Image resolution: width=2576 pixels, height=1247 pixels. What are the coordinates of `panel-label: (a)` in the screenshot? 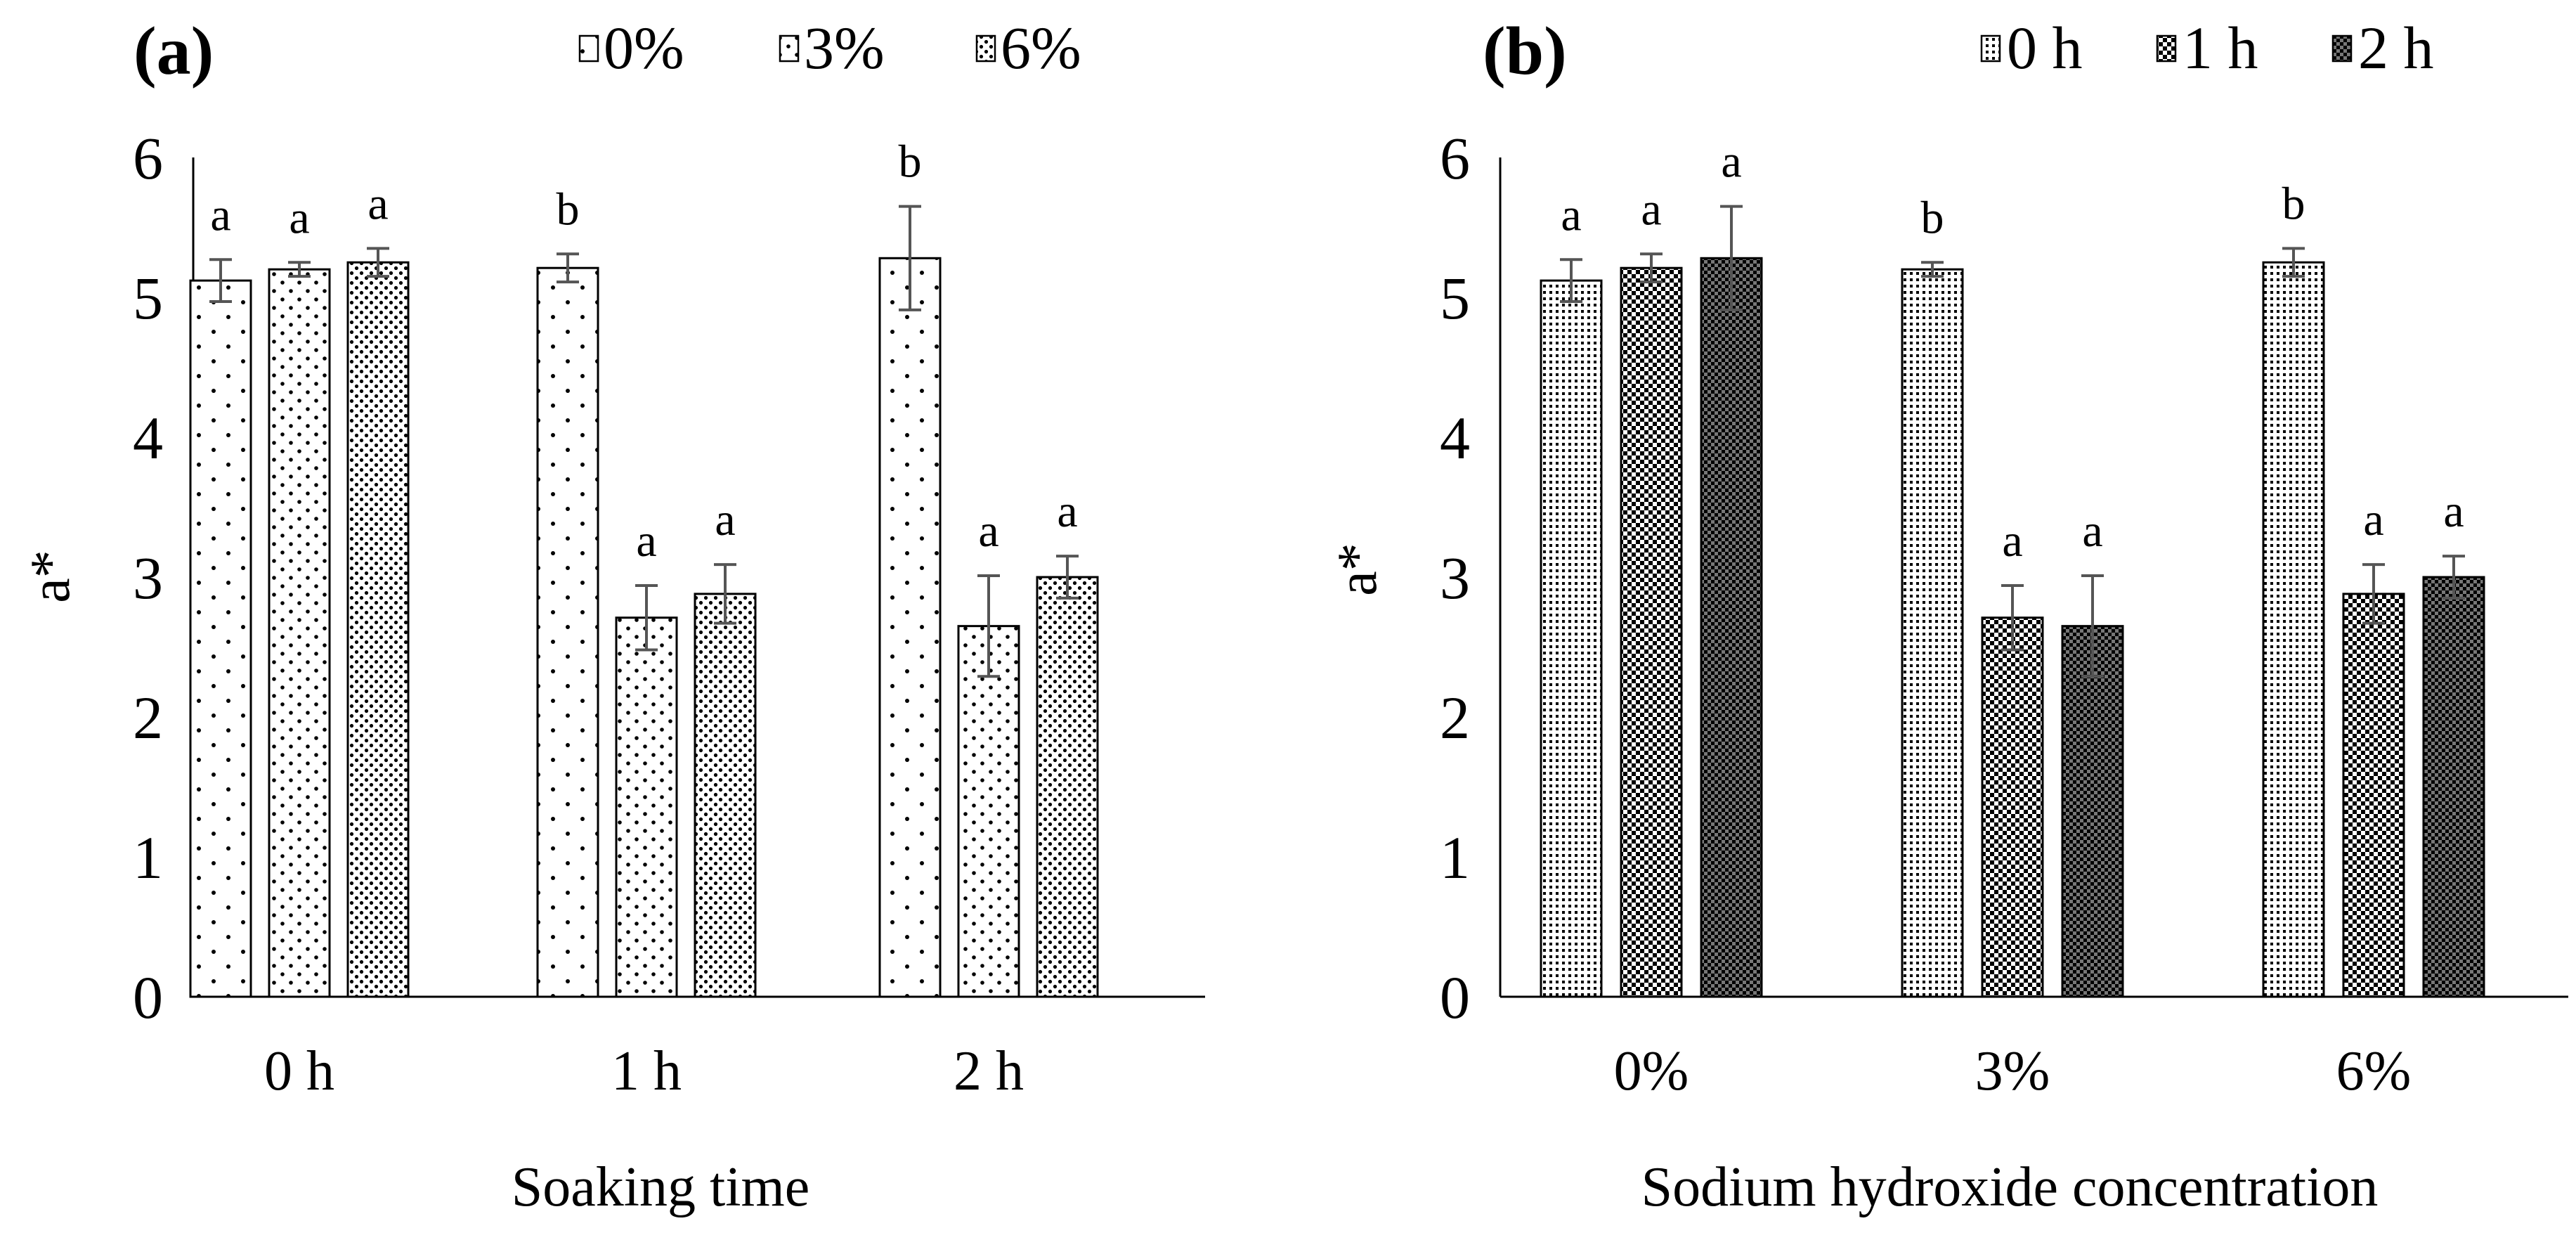 It's located at (174, 51).